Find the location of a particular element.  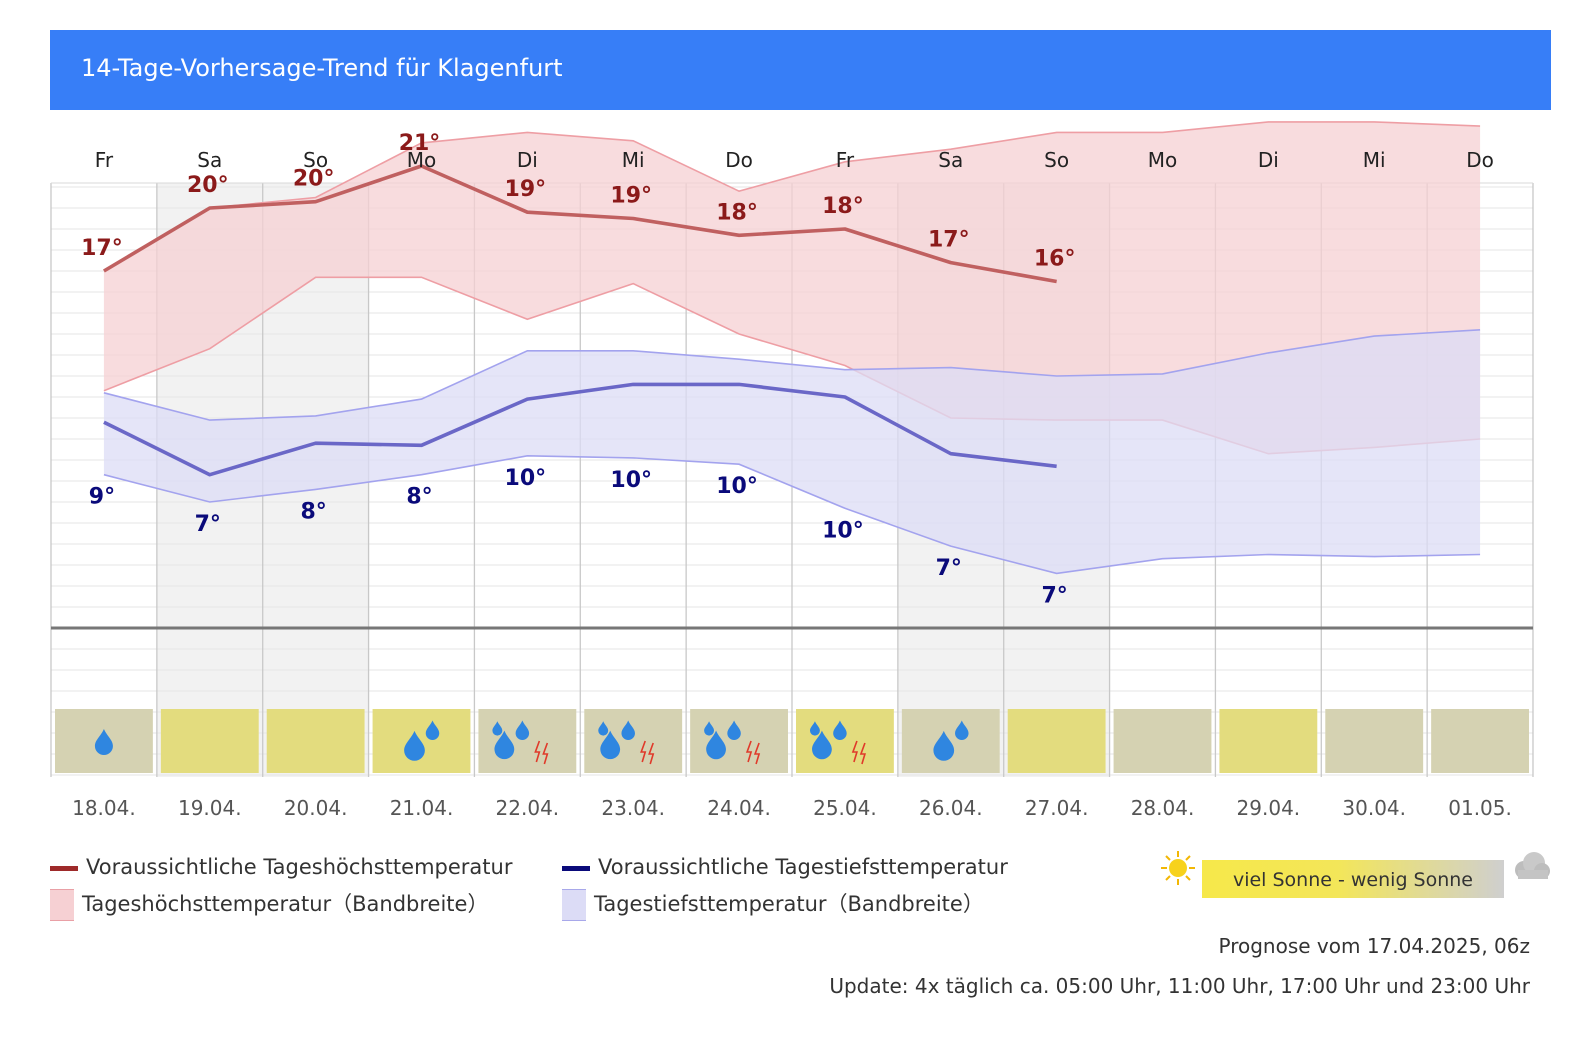

date-label: 23.04. is located at coordinates (633, 808).